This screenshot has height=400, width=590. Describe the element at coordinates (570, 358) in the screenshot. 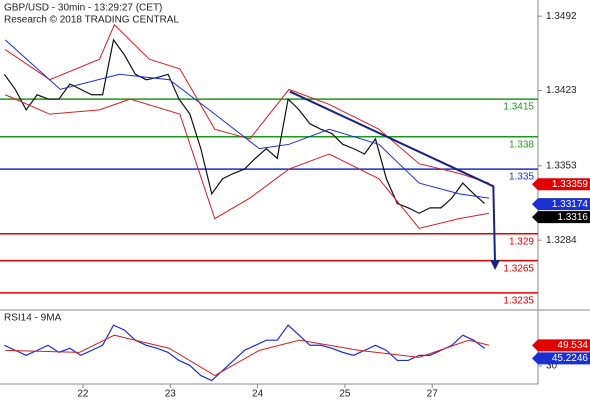

I see `price-badge-label: 45.2246` at that location.